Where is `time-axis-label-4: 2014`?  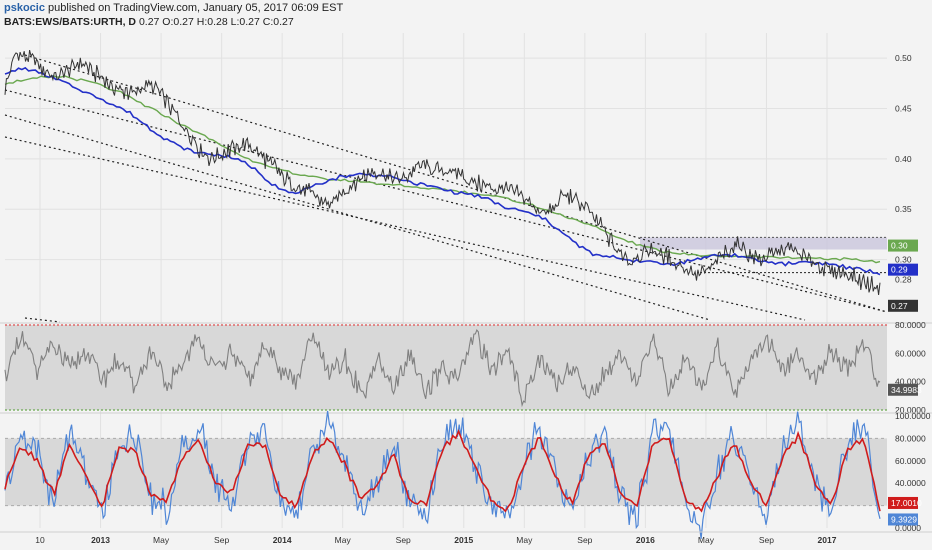 time-axis-label-4: 2014 is located at coordinates (282, 540).